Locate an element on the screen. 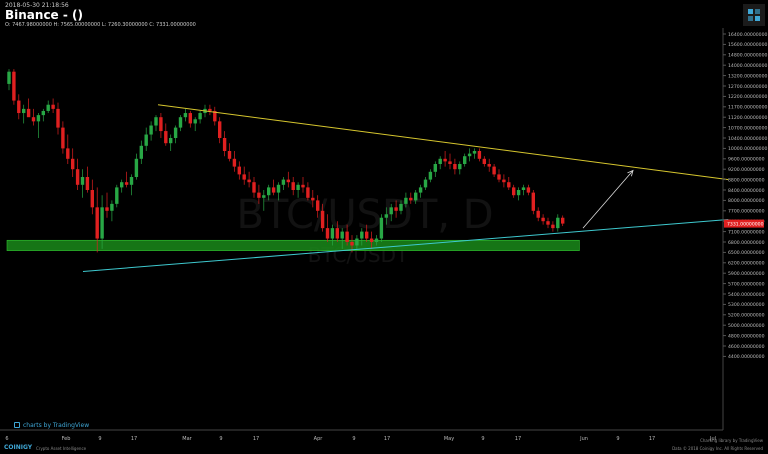  coinigy-logo-icon is located at coordinates (754, 15).